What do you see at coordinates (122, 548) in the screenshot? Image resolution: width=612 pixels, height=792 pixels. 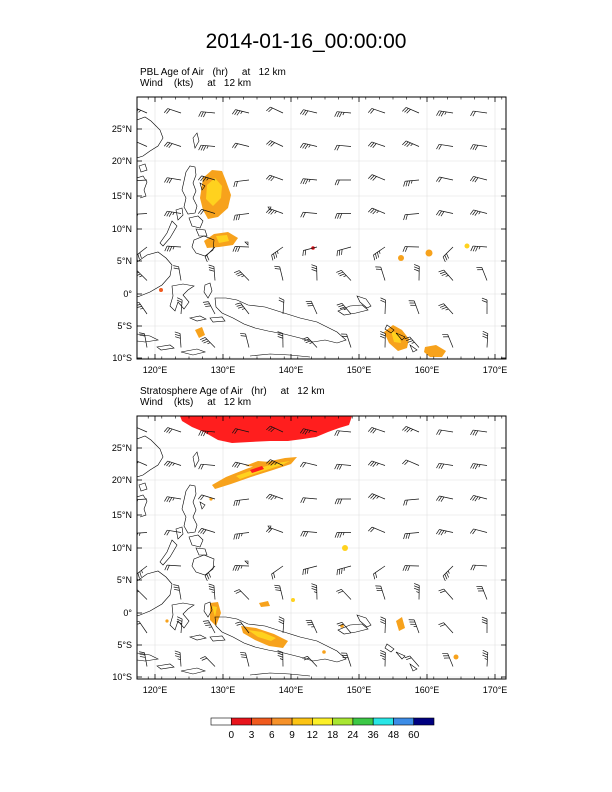 I see `lat-tick-label: 10°N` at bounding box center [122, 548].